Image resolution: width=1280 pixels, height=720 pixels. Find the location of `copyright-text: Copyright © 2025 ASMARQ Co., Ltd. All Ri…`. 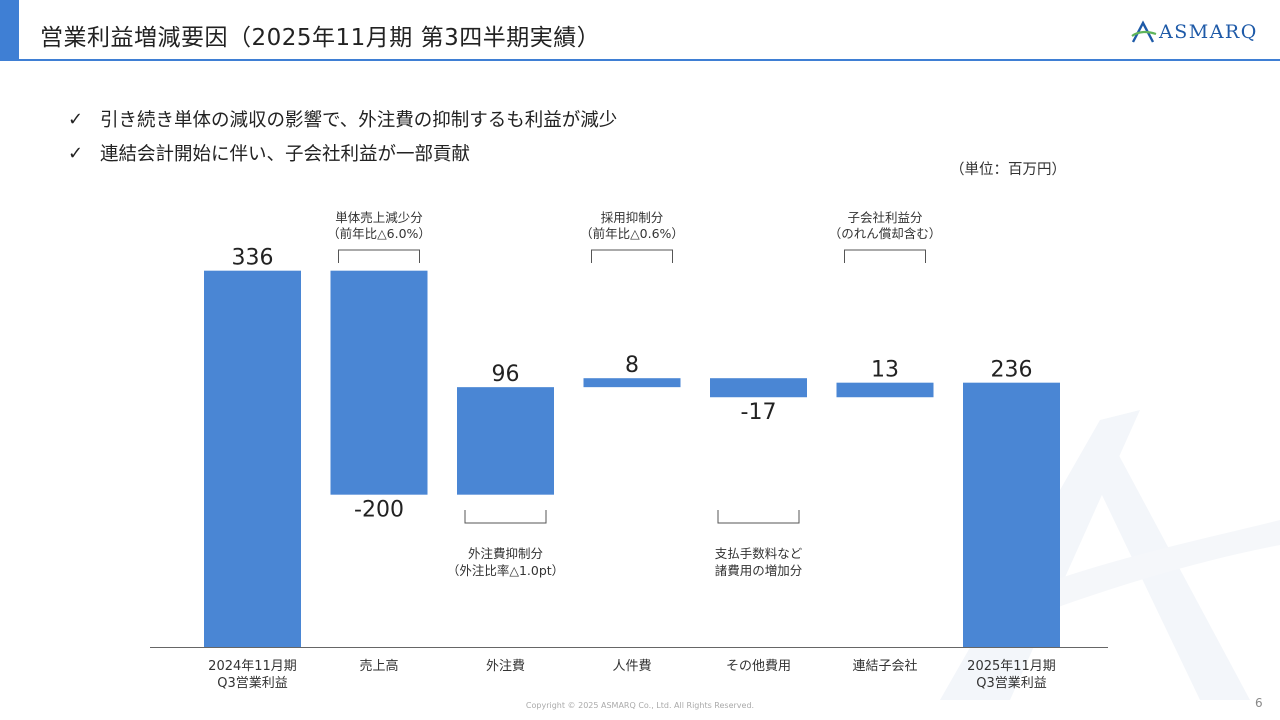

copyright-text: Copyright © 2025 ASMARQ Co., Ltd. All Ri… is located at coordinates (640, 705).